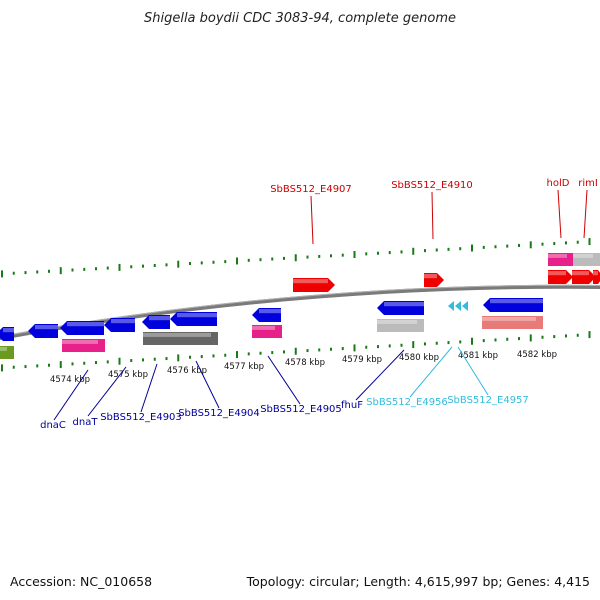  I want to click on kbp-label: 4578 kbp, so click(305, 363).